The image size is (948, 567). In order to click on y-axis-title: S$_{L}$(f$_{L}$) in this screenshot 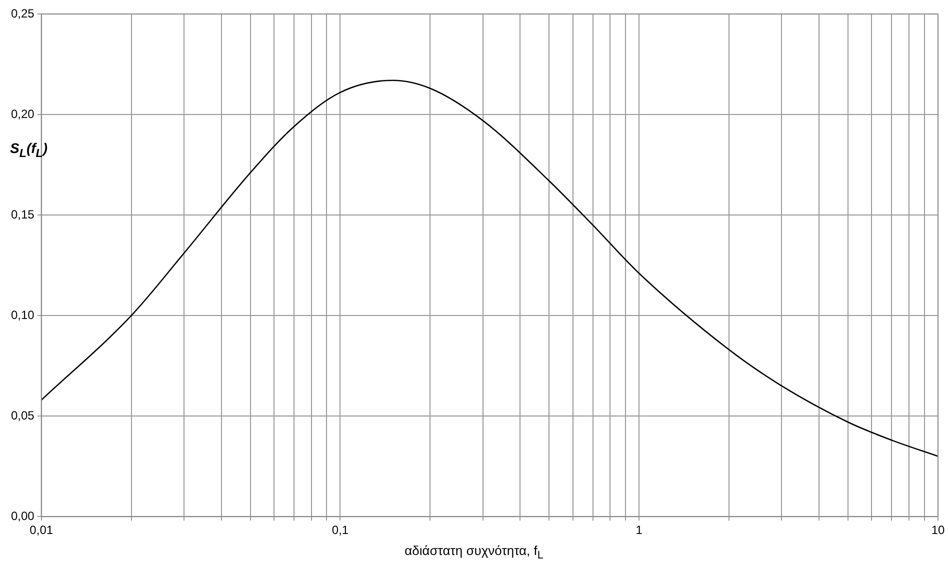, I will do `click(29, 150)`.